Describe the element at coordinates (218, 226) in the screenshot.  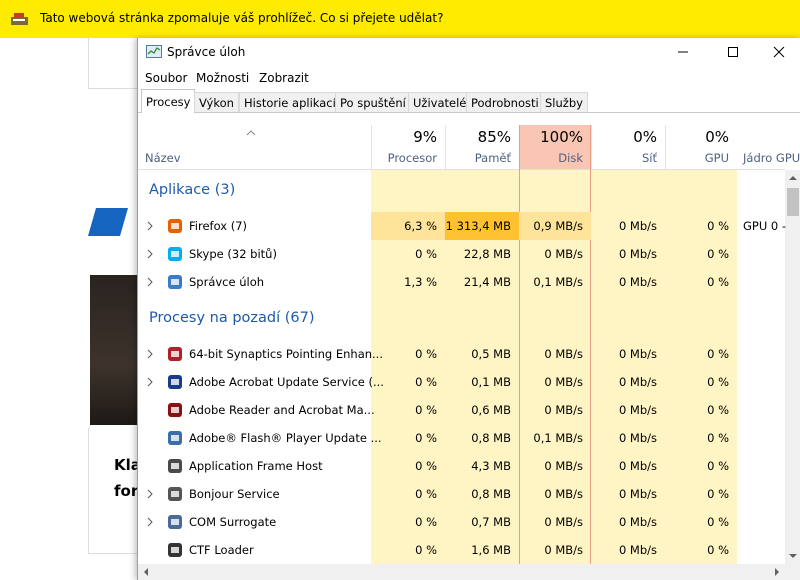
I see `process-name: Firefox (7)` at that location.